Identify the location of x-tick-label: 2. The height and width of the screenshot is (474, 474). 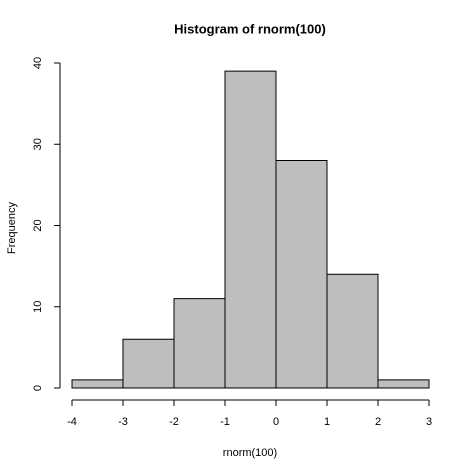
(378, 422).